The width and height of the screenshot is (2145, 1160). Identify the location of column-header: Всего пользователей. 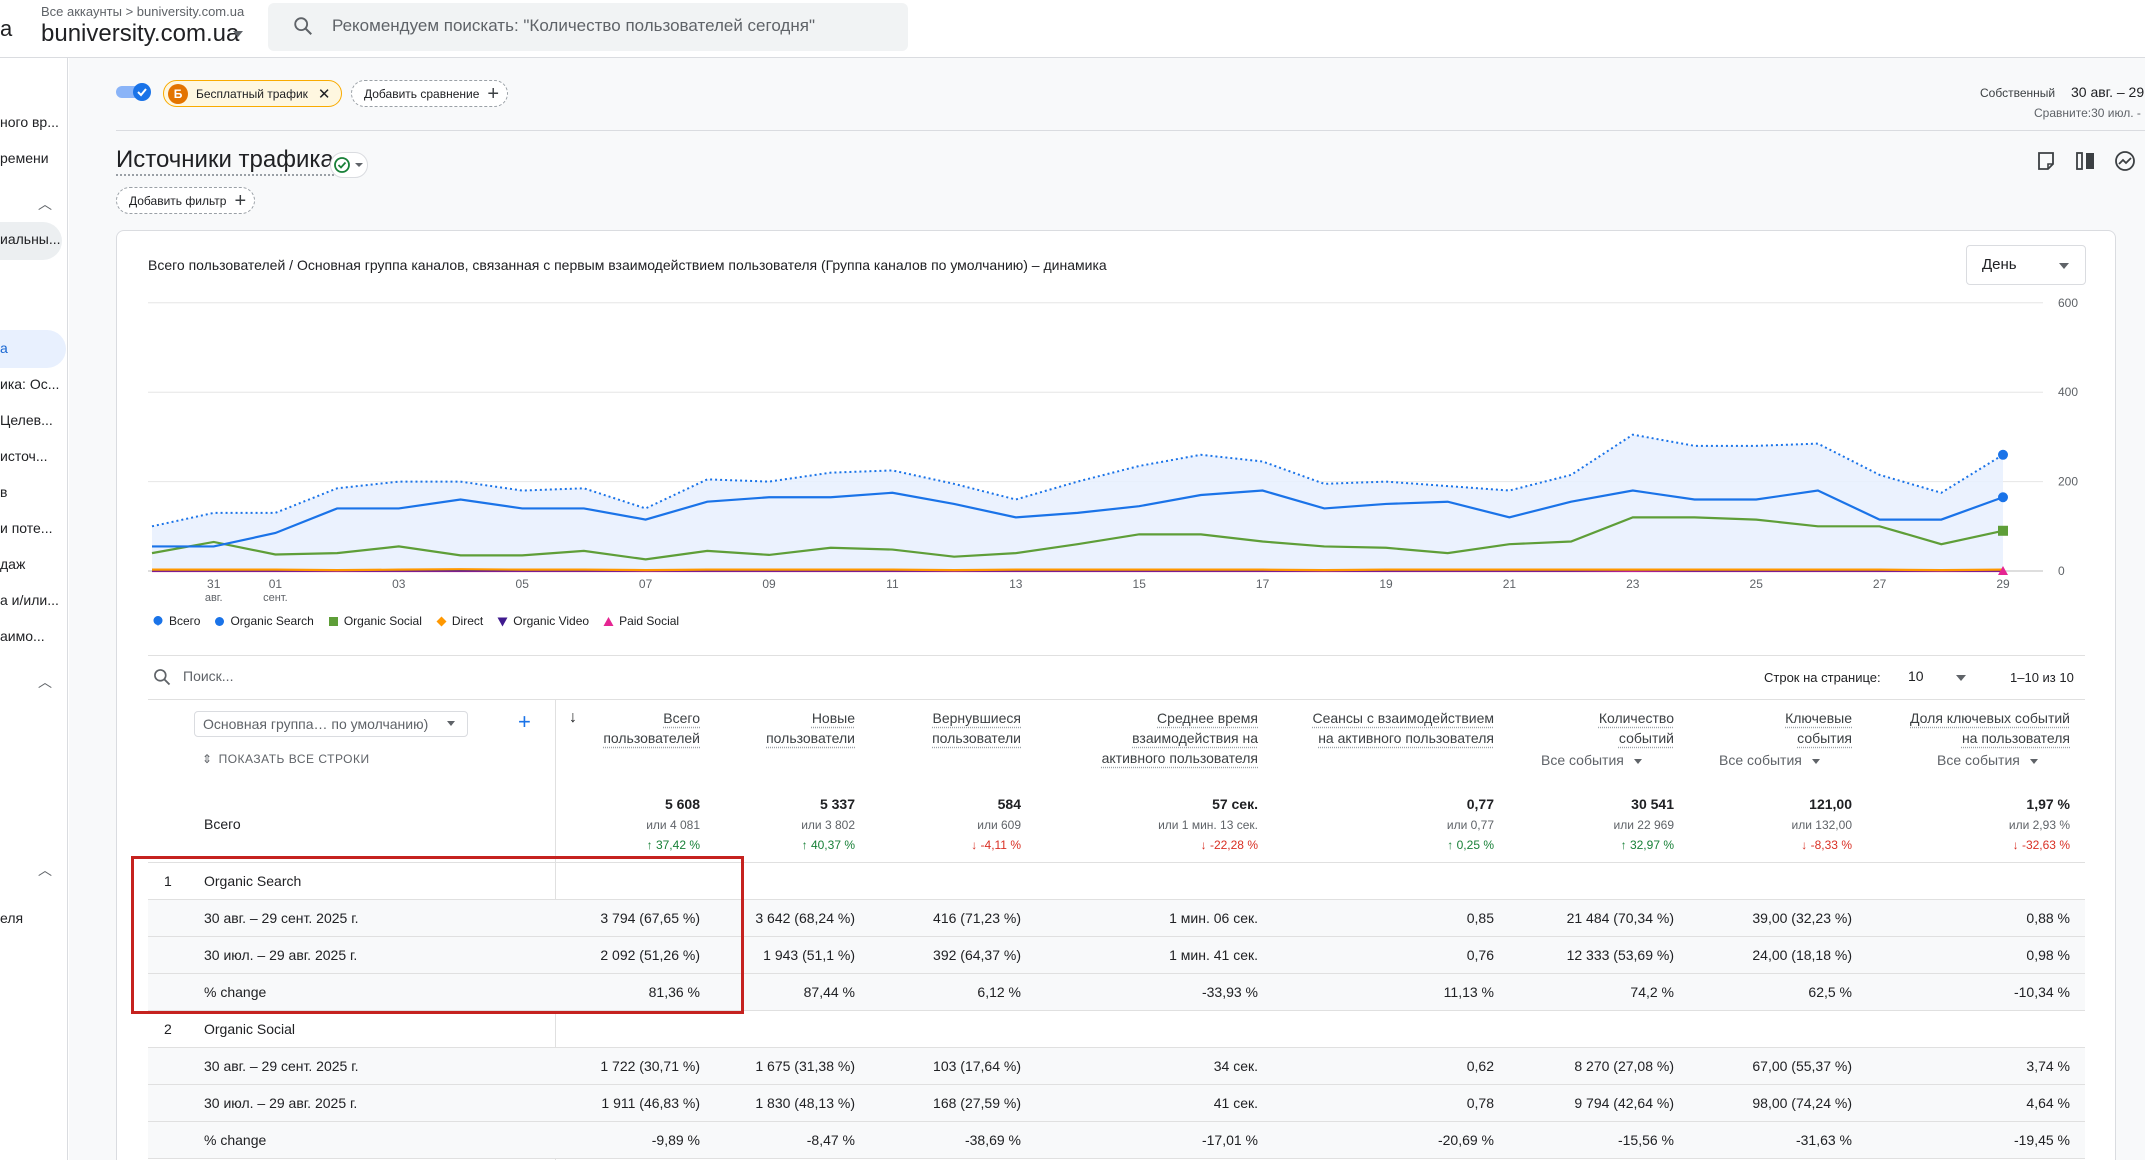
(635, 728).